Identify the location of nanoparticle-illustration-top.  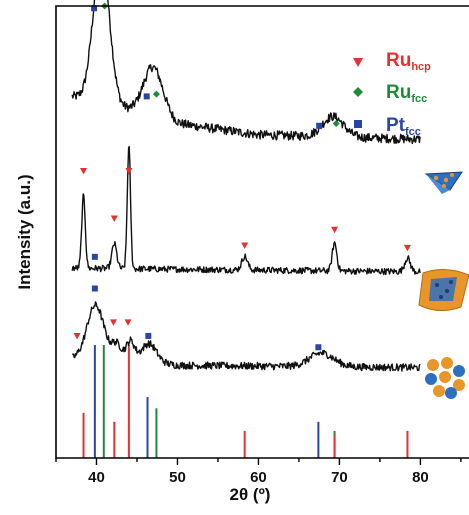
(443, 182).